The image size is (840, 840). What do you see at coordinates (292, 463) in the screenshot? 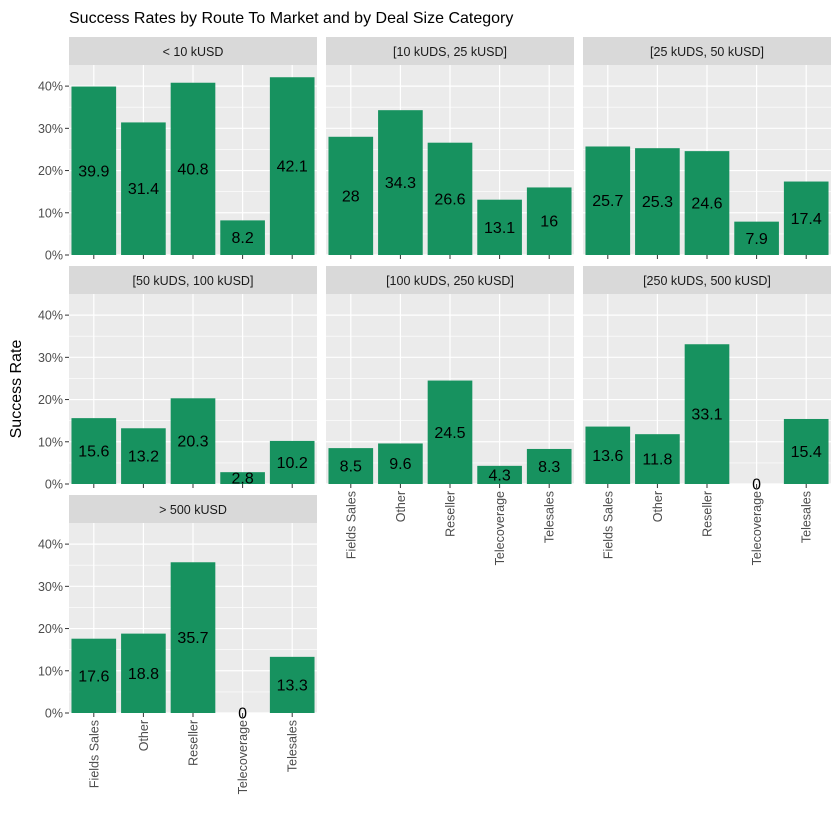
I see `bar-value-label: 10.2` at bounding box center [292, 463].